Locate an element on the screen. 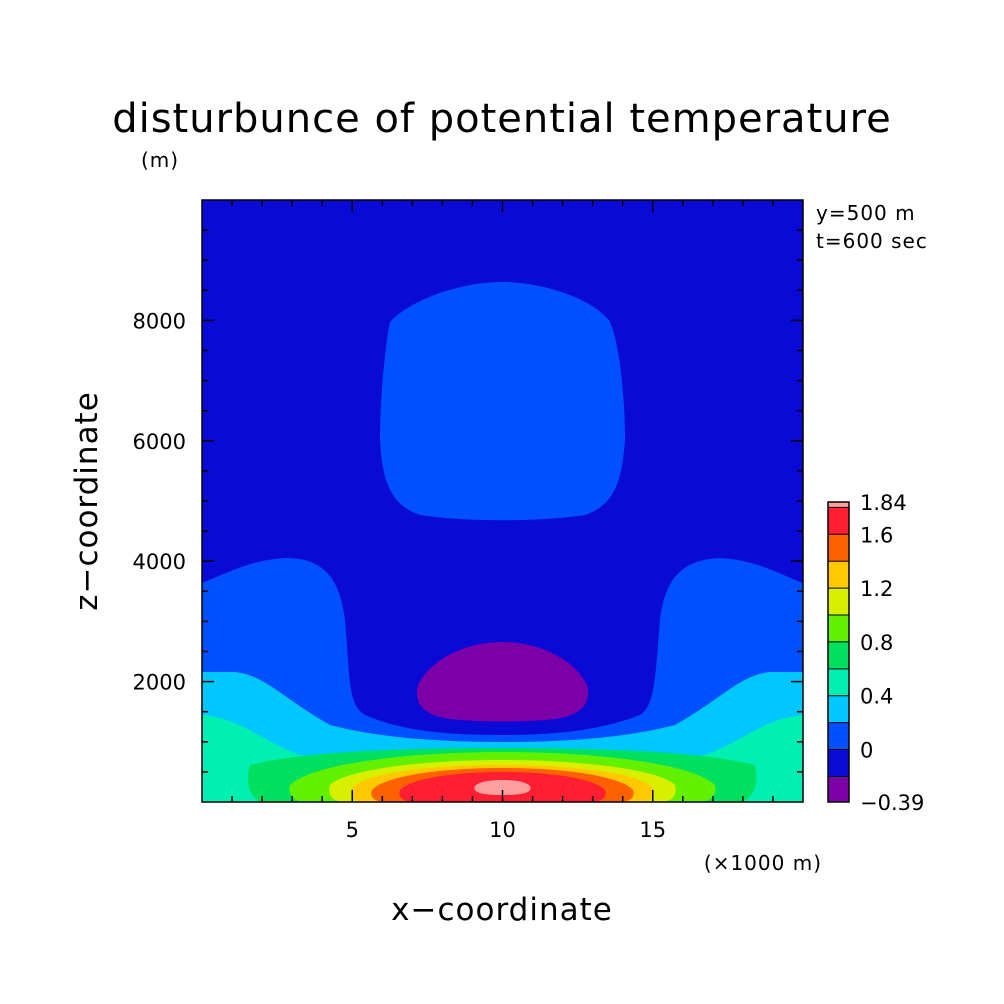  y-axis-label: z−coordinate is located at coordinates (87, 501).